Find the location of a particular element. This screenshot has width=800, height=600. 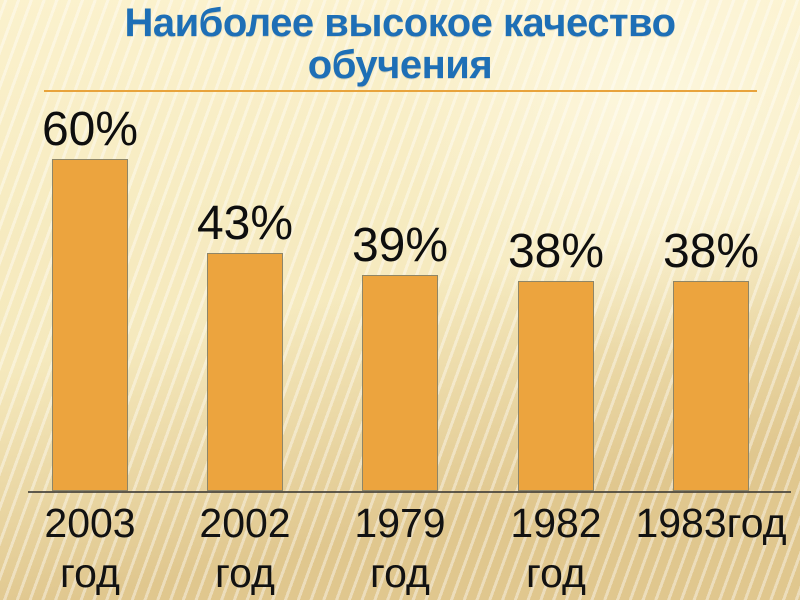

x-axis-category-label: 1979 год is located at coordinates (400, 548).